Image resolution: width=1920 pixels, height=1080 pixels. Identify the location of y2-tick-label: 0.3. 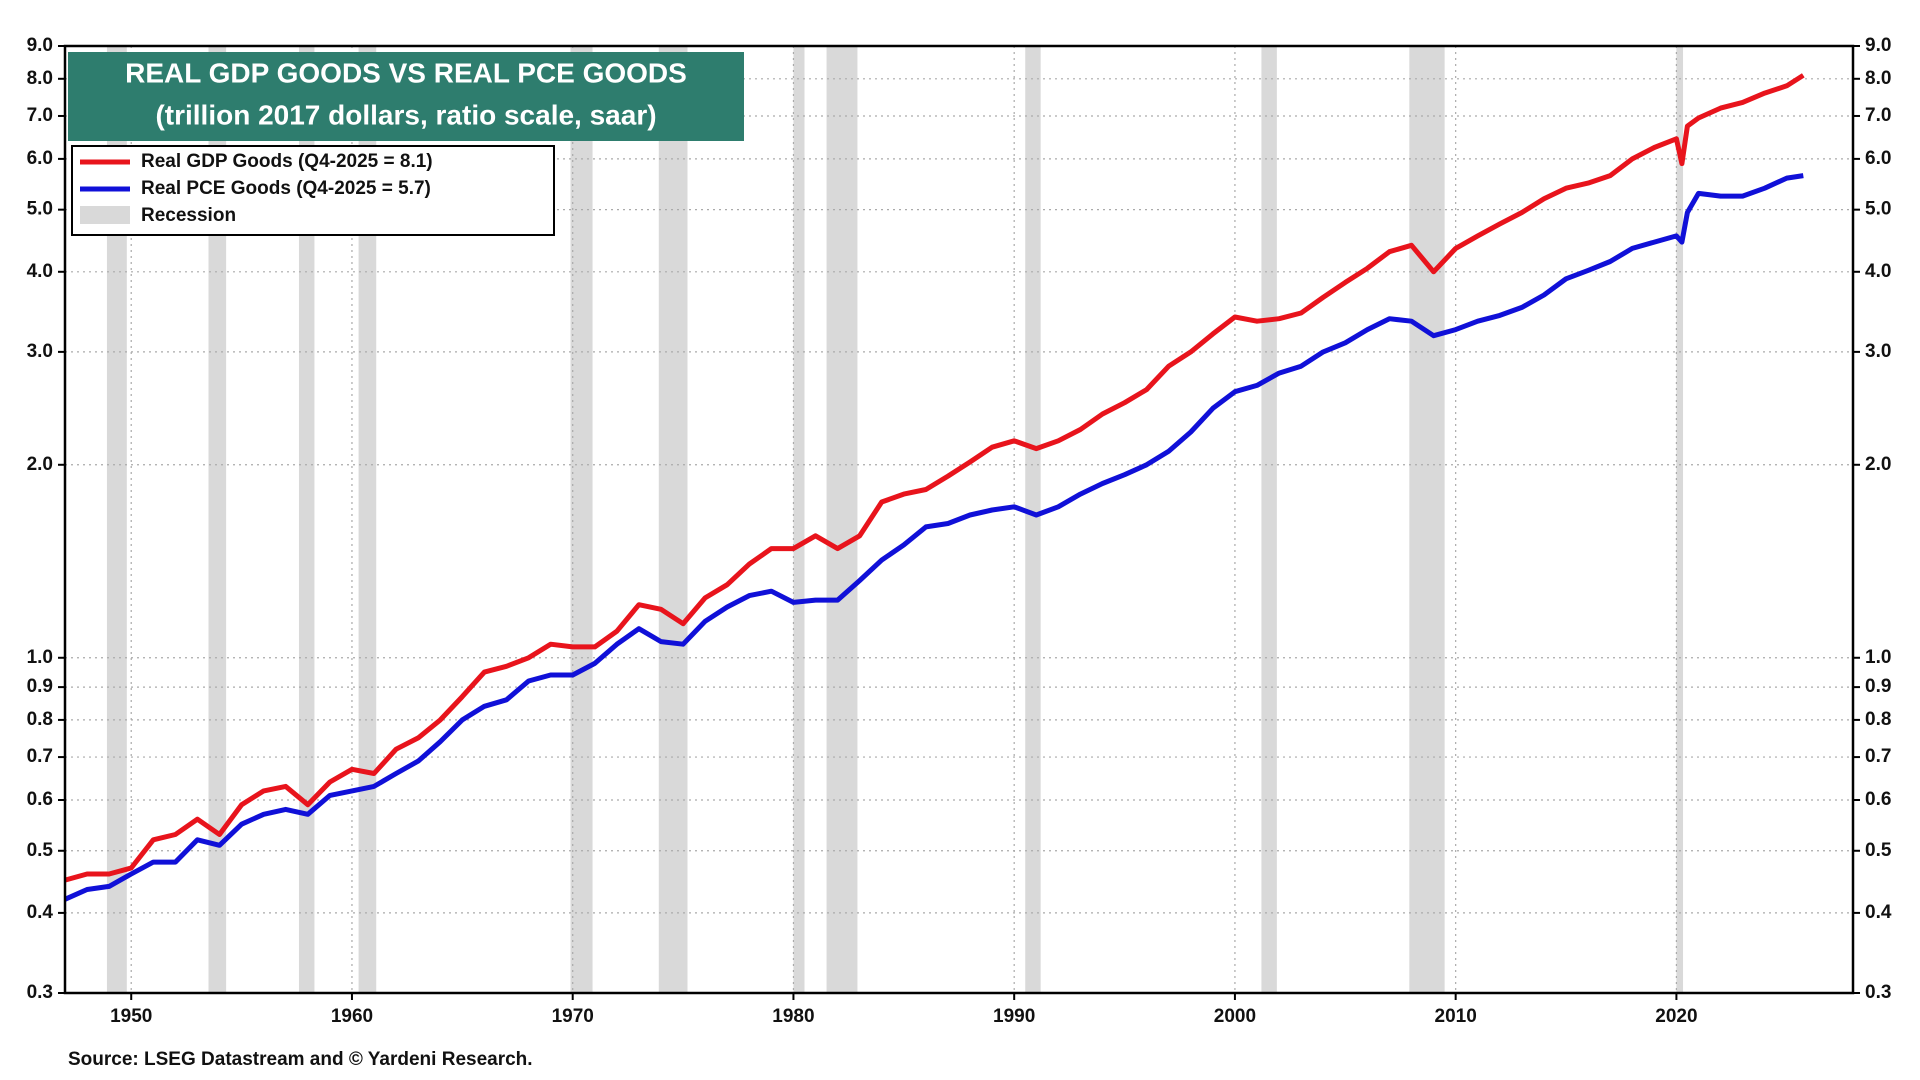
(1878, 992).